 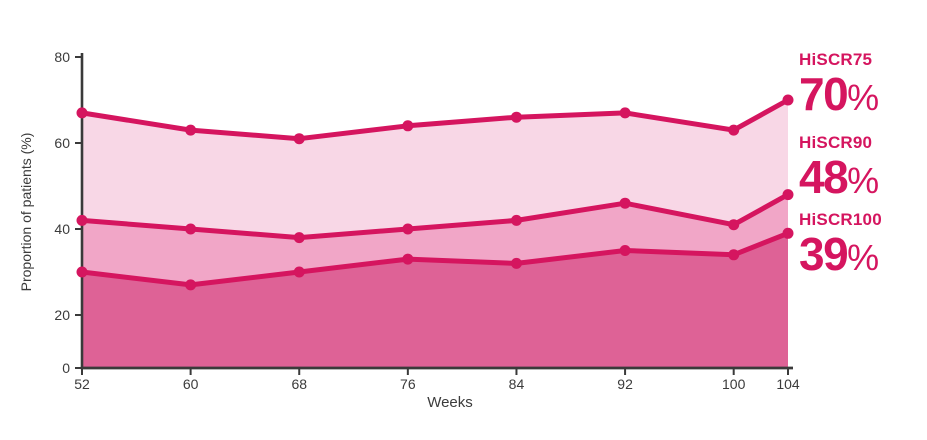 What do you see at coordinates (863, 97) in the screenshot?
I see `annotation-hiscr75-unit: %` at bounding box center [863, 97].